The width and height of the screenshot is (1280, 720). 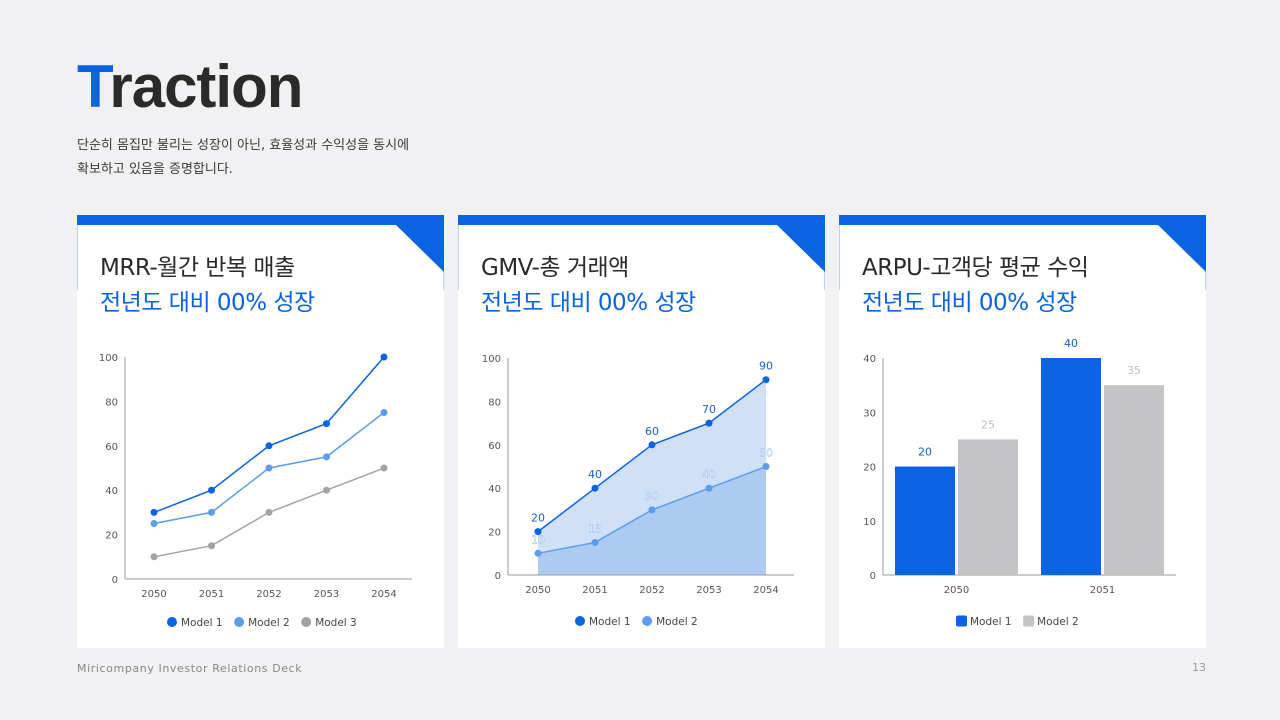 I want to click on y-tick-label: 60, so click(x=111, y=447).